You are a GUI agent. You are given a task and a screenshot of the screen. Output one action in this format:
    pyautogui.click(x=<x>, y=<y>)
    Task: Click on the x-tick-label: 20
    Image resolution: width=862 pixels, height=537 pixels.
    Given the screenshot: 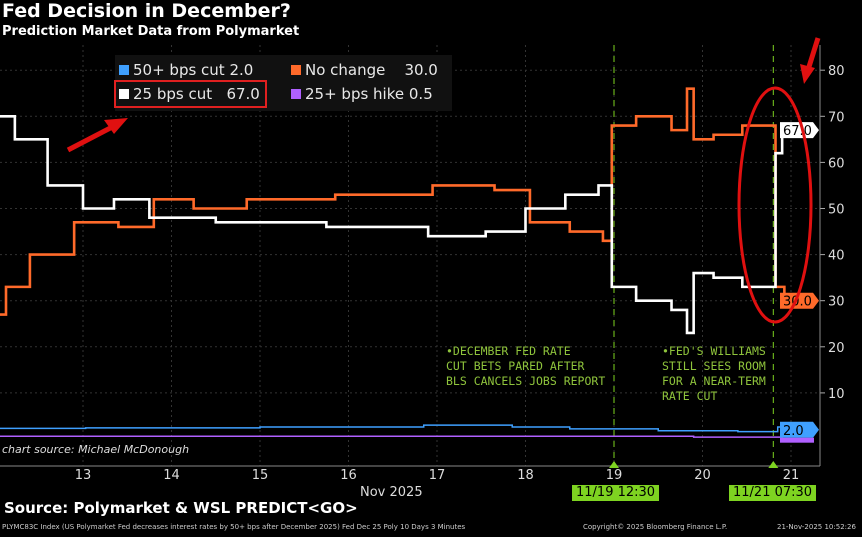 What is the action you would take?
    pyautogui.click(x=702, y=475)
    